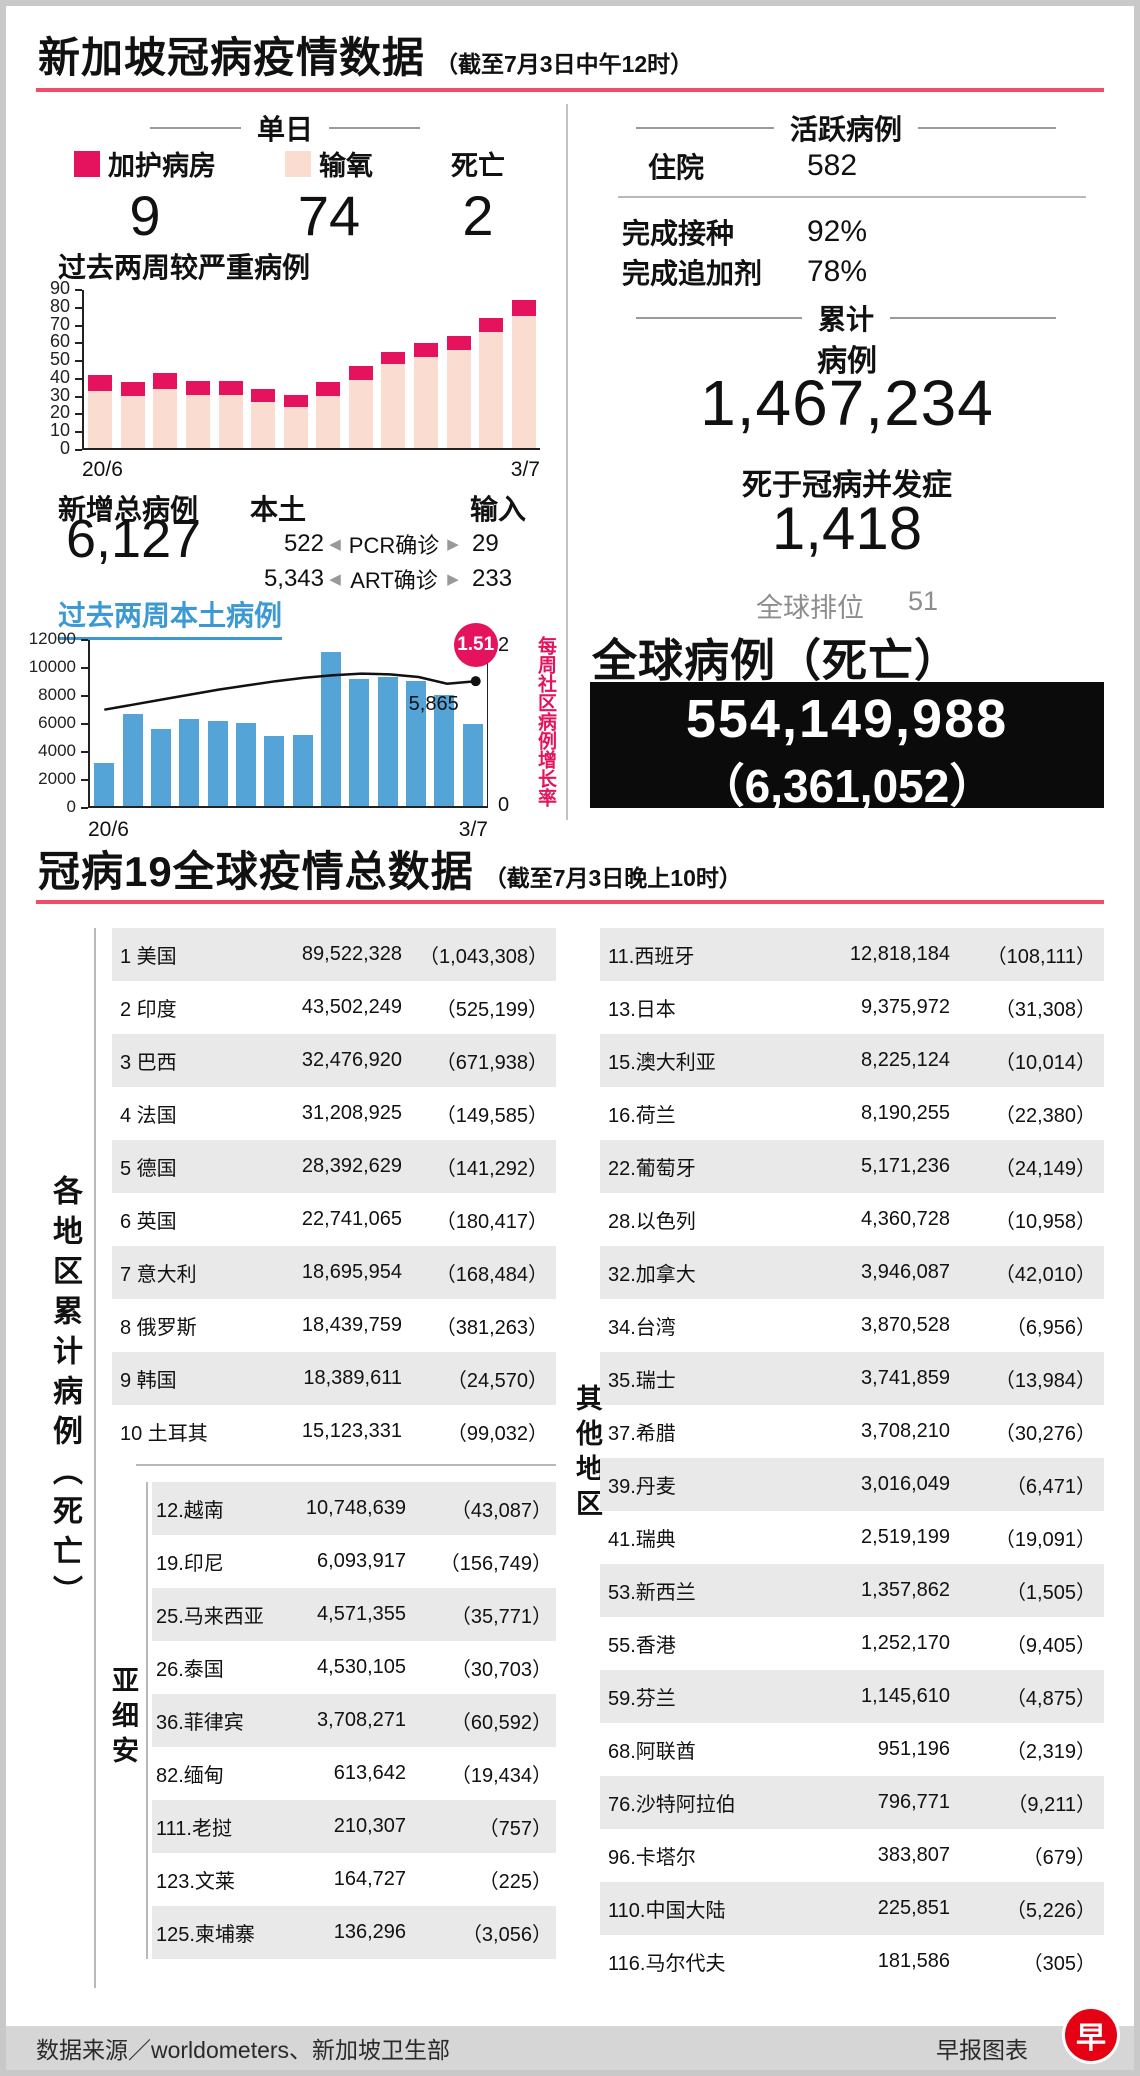  What do you see at coordinates (475, 645) in the screenshot?
I see `growth-rate-badge: 1.51` at bounding box center [475, 645].